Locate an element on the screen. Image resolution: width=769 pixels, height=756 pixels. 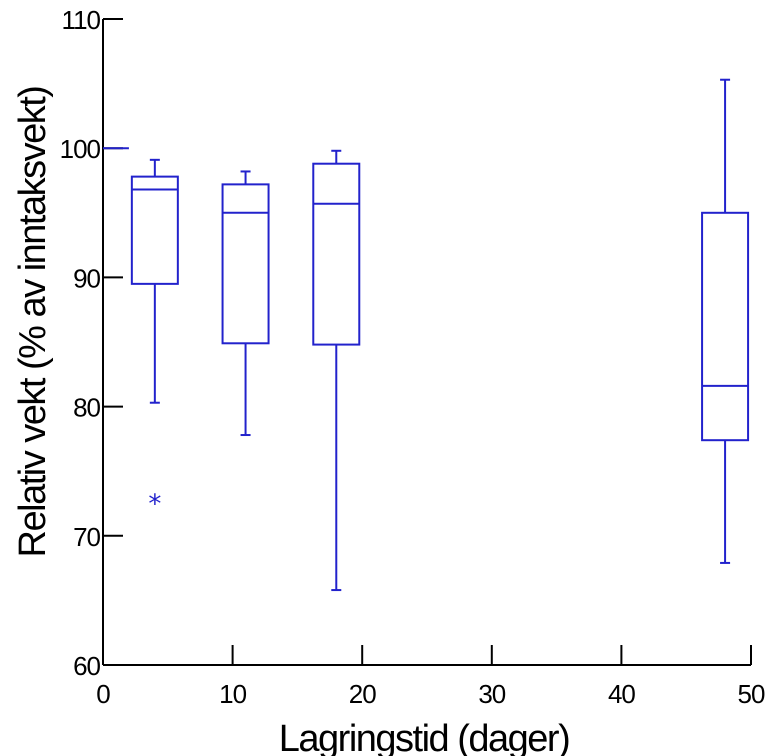
x-tick-label: 10 is located at coordinates (232, 694).